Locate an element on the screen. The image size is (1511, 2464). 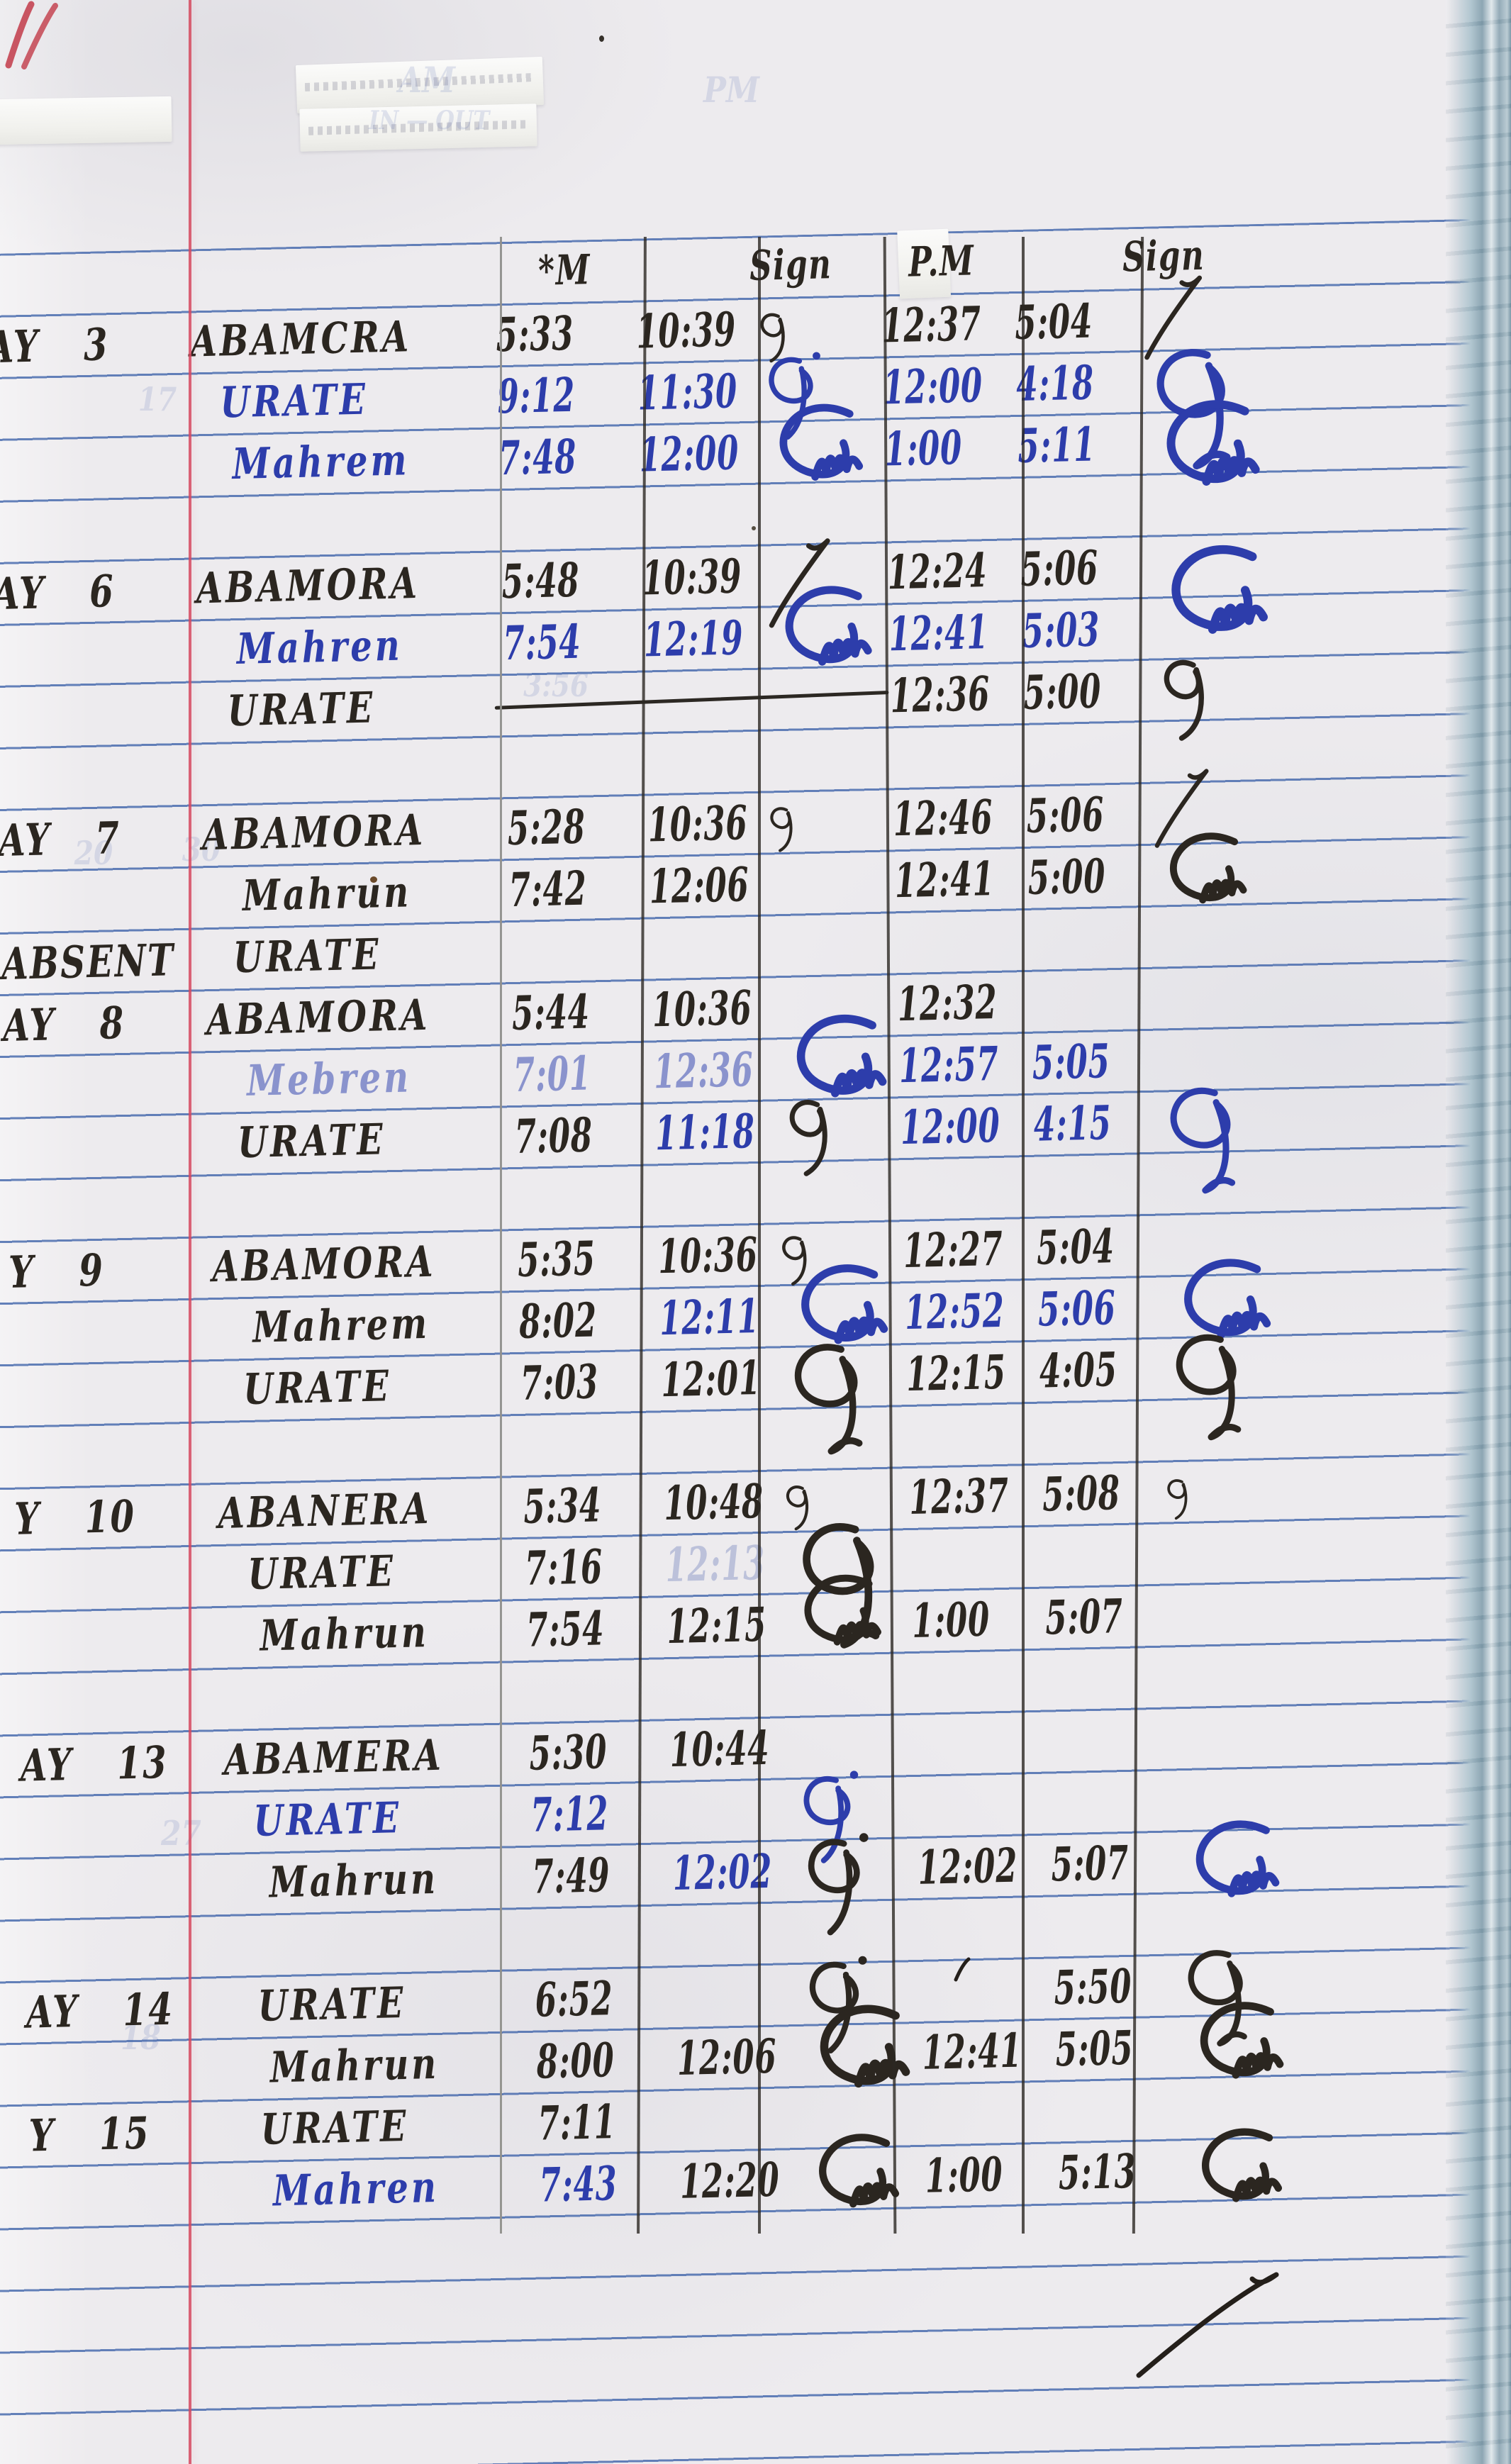
header-sign-label-1: Sign is located at coordinates (790, 265).